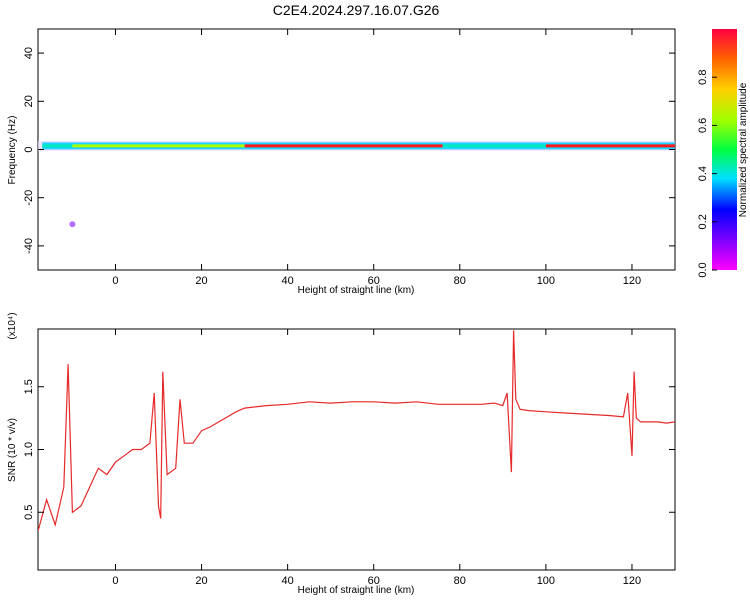 This screenshot has width=750, height=600. Describe the element at coordinates (29, 53) in the screenshot. I see `y-tick-label: 40` at that location.